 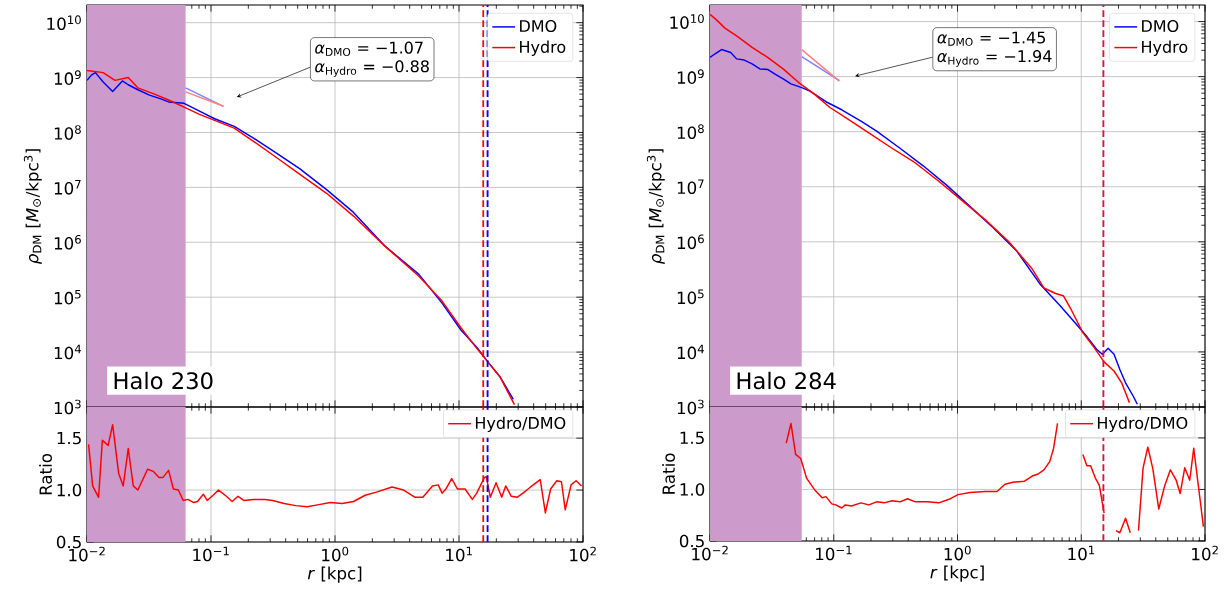 What do you see at coordinates (786, 380) in the screenshot?
I see `annotation: Halo 284` at bounding box center [786, 380].